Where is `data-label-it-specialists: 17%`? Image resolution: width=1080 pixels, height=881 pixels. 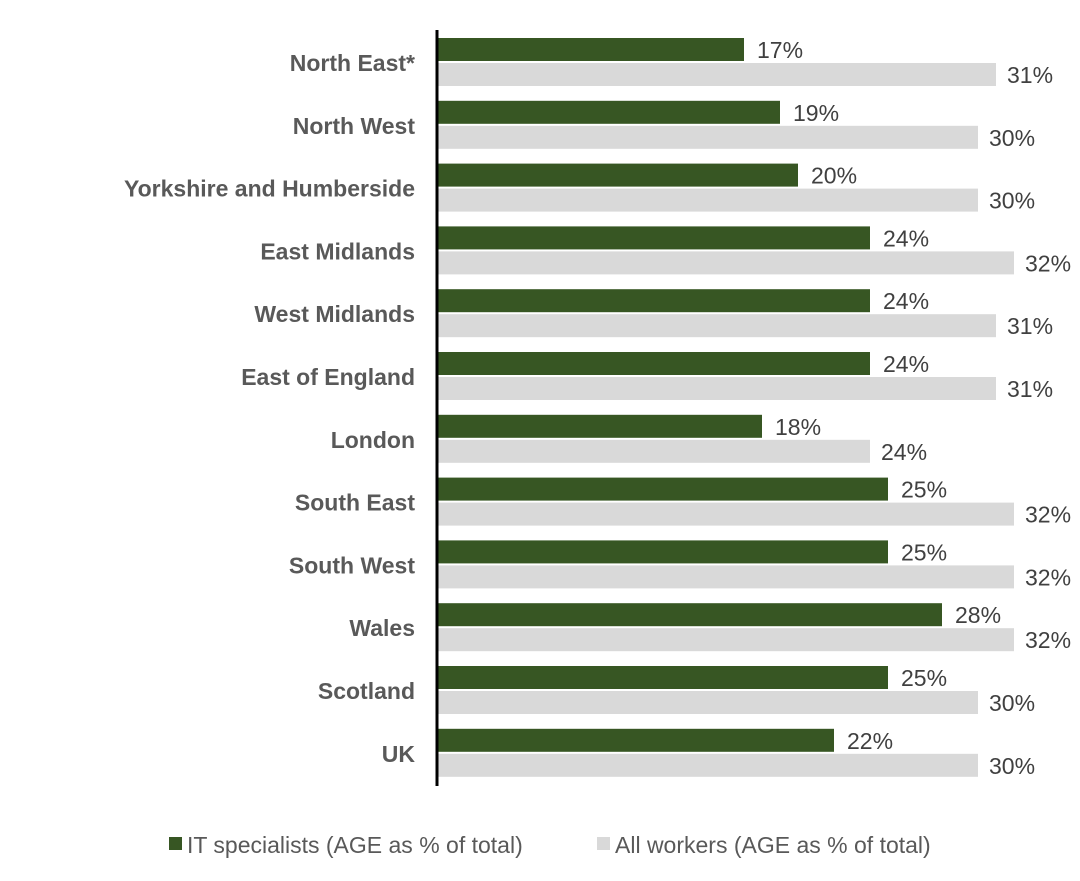
data-label-it-specialists: 17% is located at coordinates (780, 50).